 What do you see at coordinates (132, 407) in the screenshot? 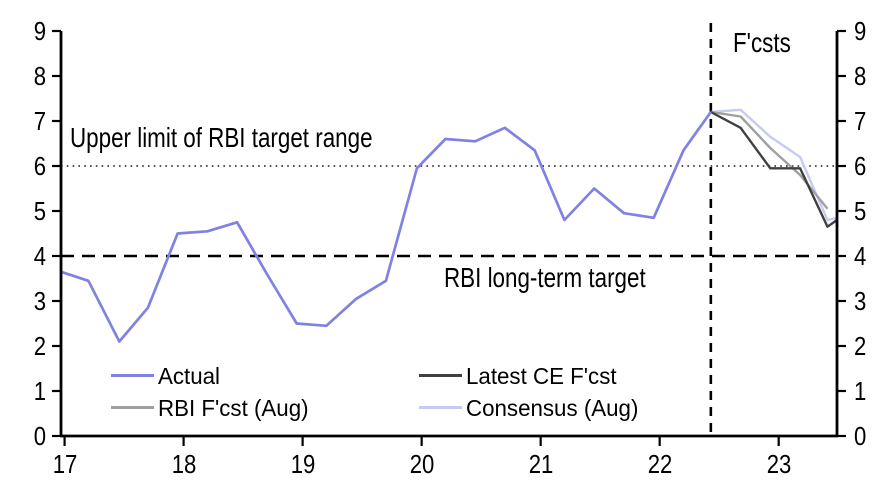
I see `legend-swatch-rbi-fcst` at bounding box center [132, 407].